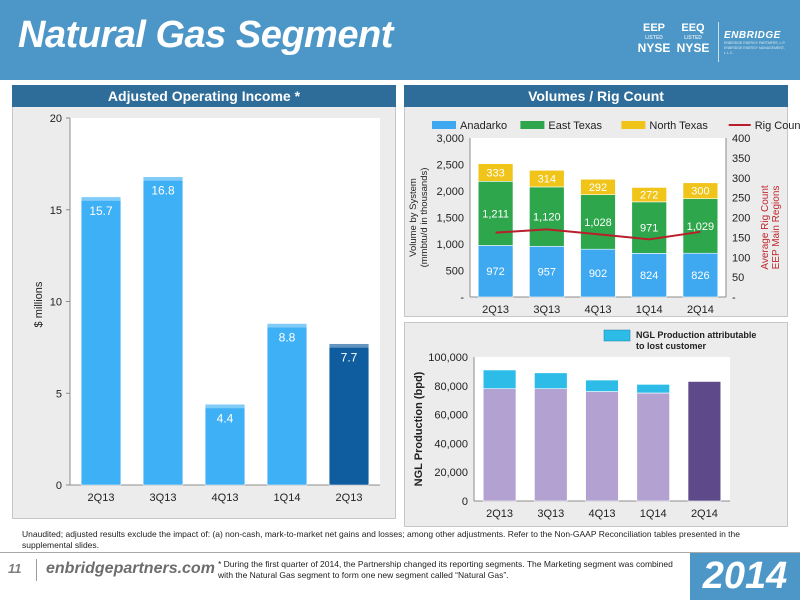 The image size is (800, 600). Describe the element at coordinates (738, 278) in the screenshot. I see `y2-tick-label: 50` at that location.